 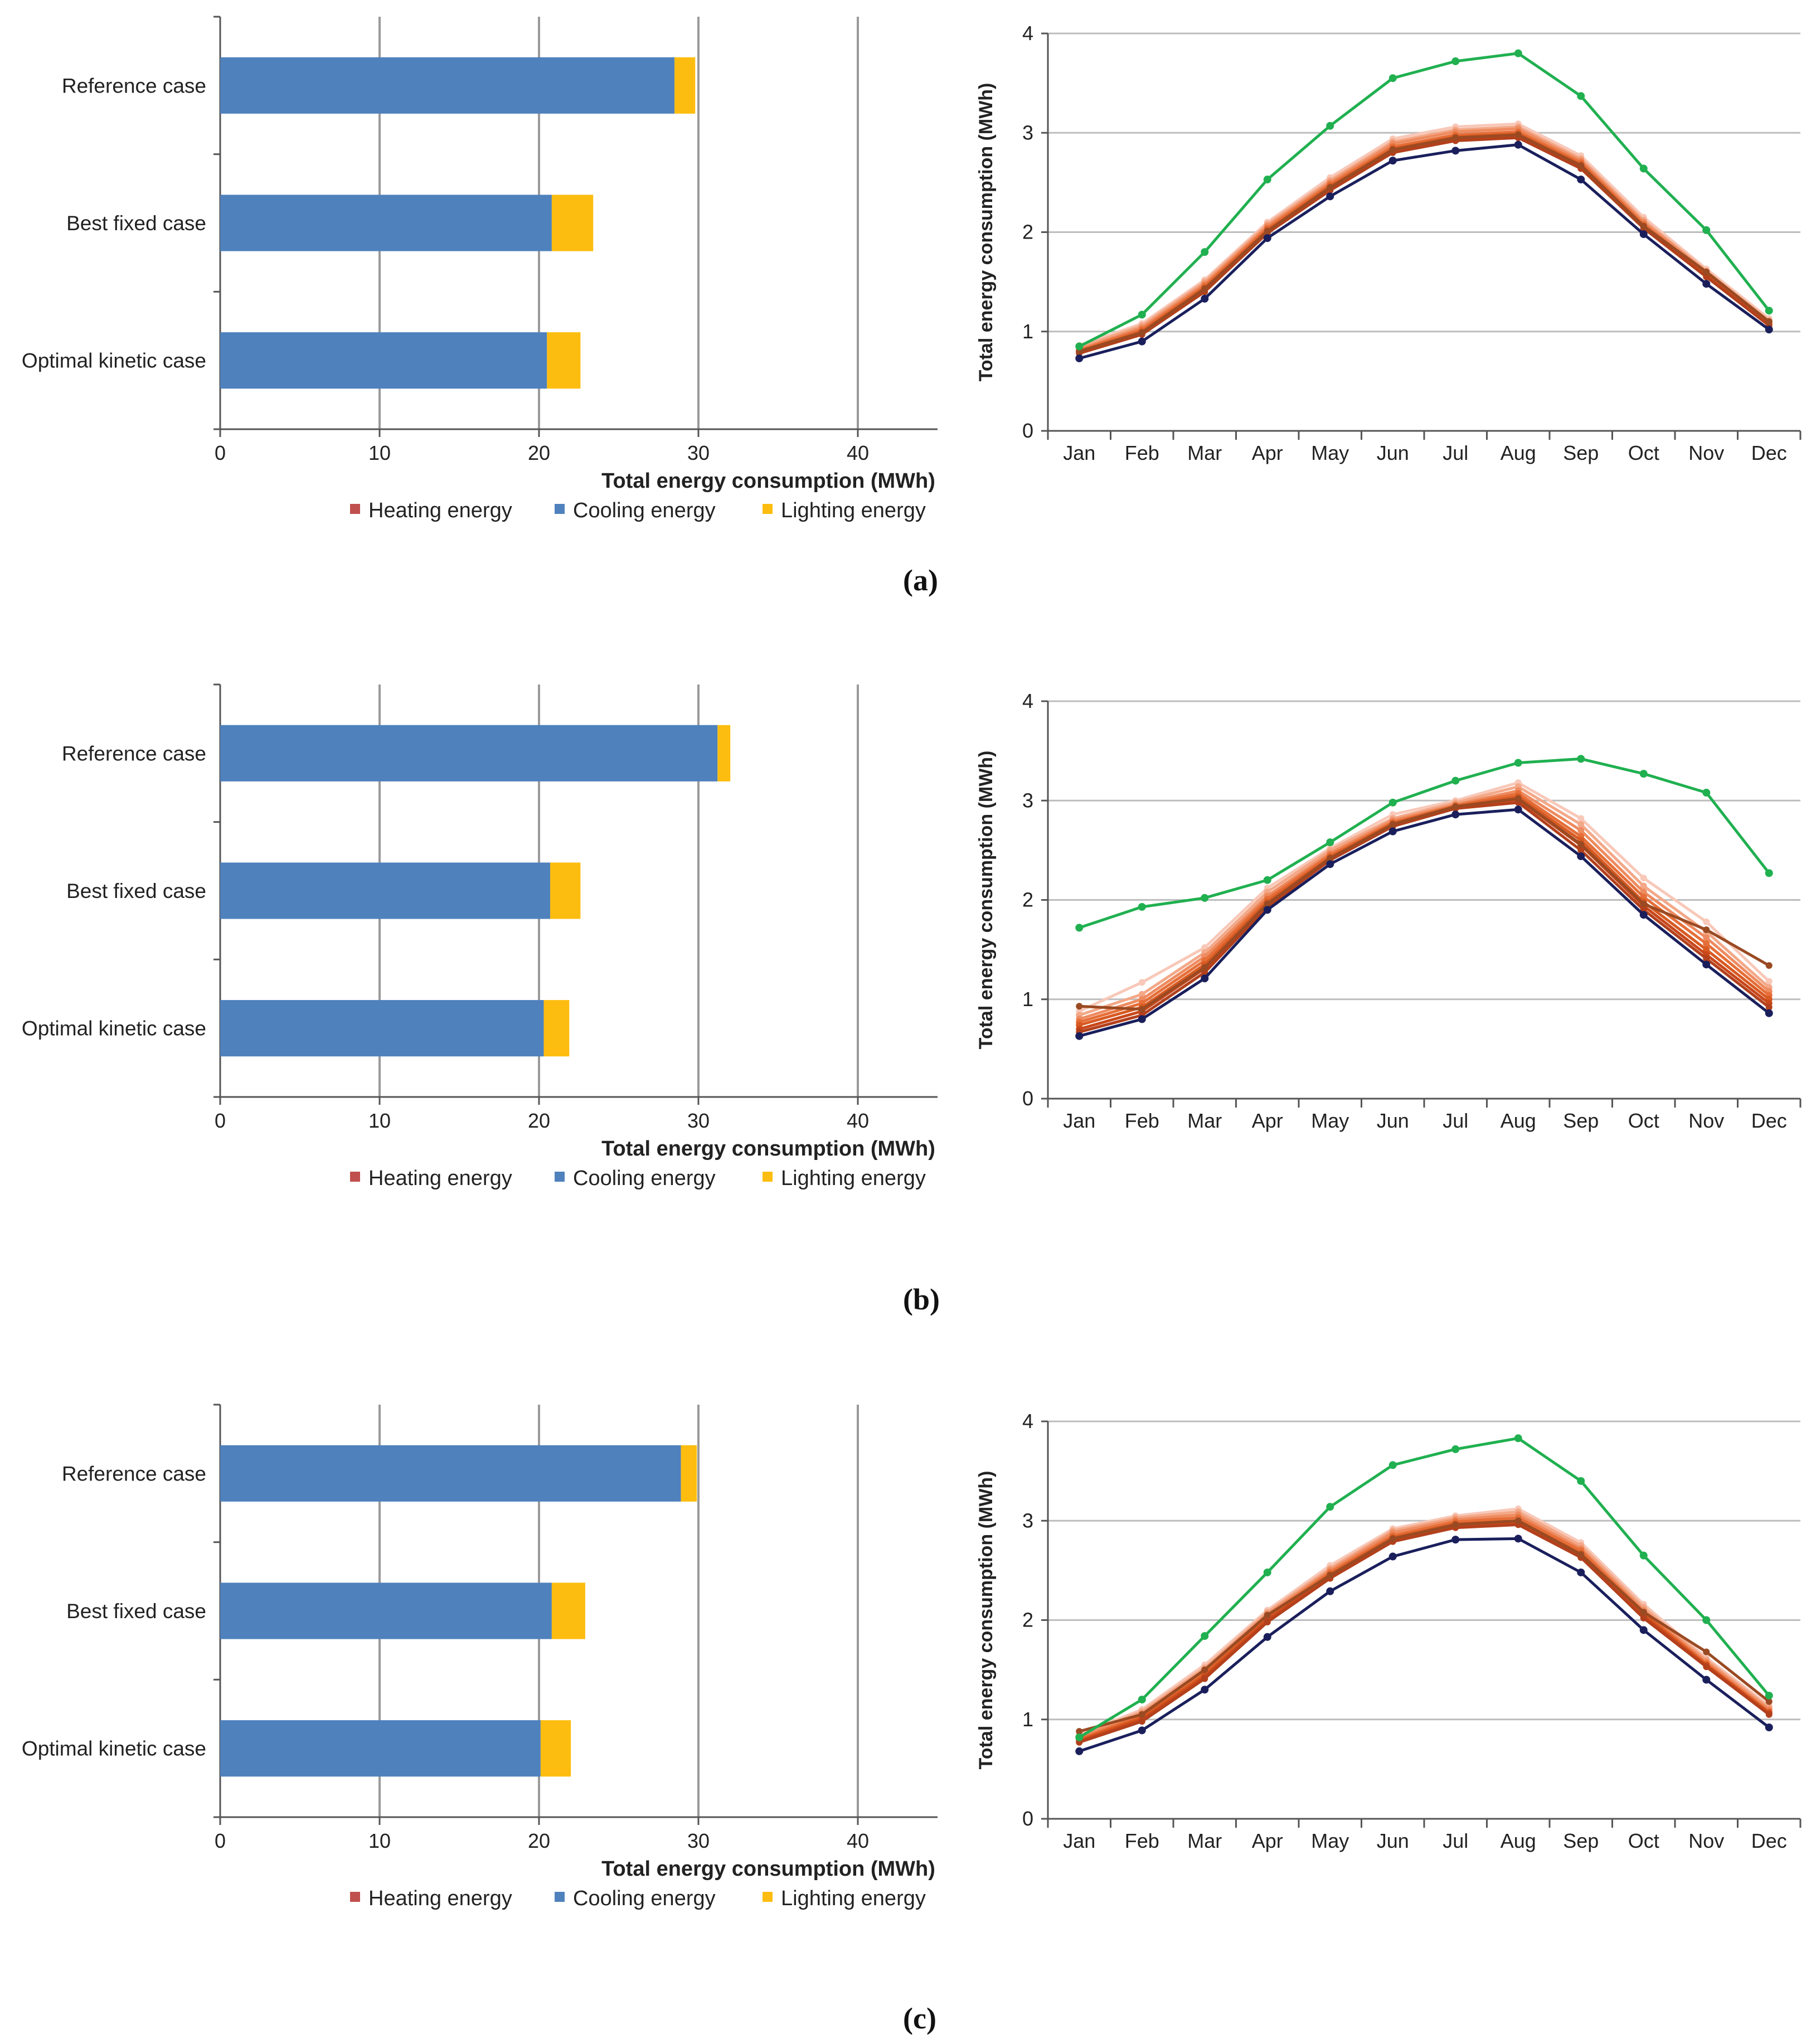 I want to click on legend-swatch, so click(x=768, y=1897).